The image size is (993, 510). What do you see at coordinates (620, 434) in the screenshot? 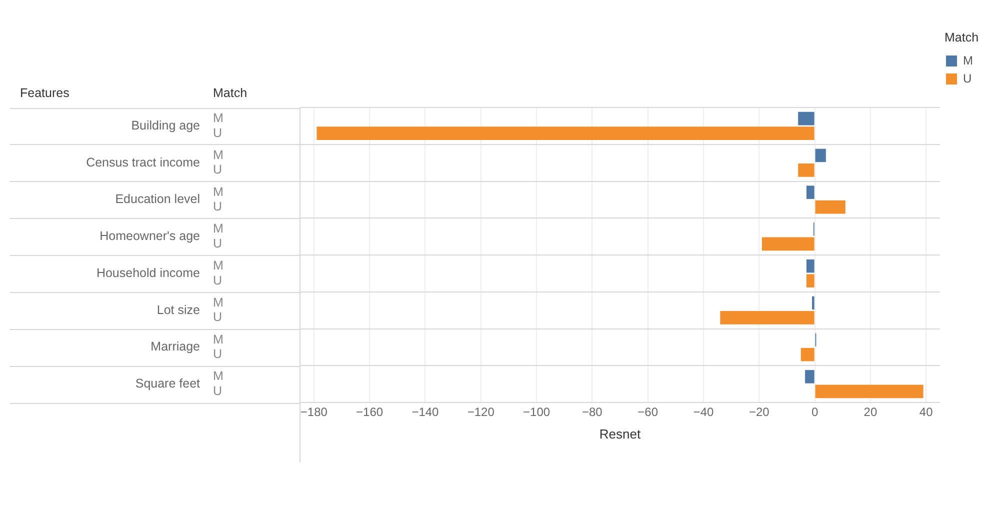
I see `x-axis-title: Resnet` at bounding box center [620, 434].